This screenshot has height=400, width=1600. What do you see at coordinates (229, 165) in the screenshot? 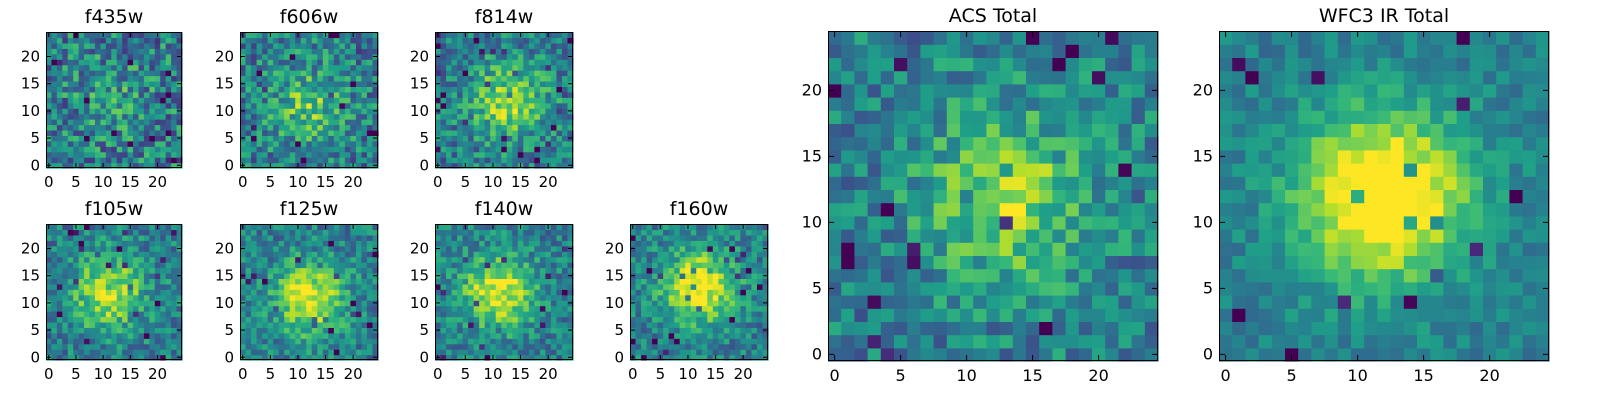
I see `y-tick-label: 0` at bounding box center [229, 165].